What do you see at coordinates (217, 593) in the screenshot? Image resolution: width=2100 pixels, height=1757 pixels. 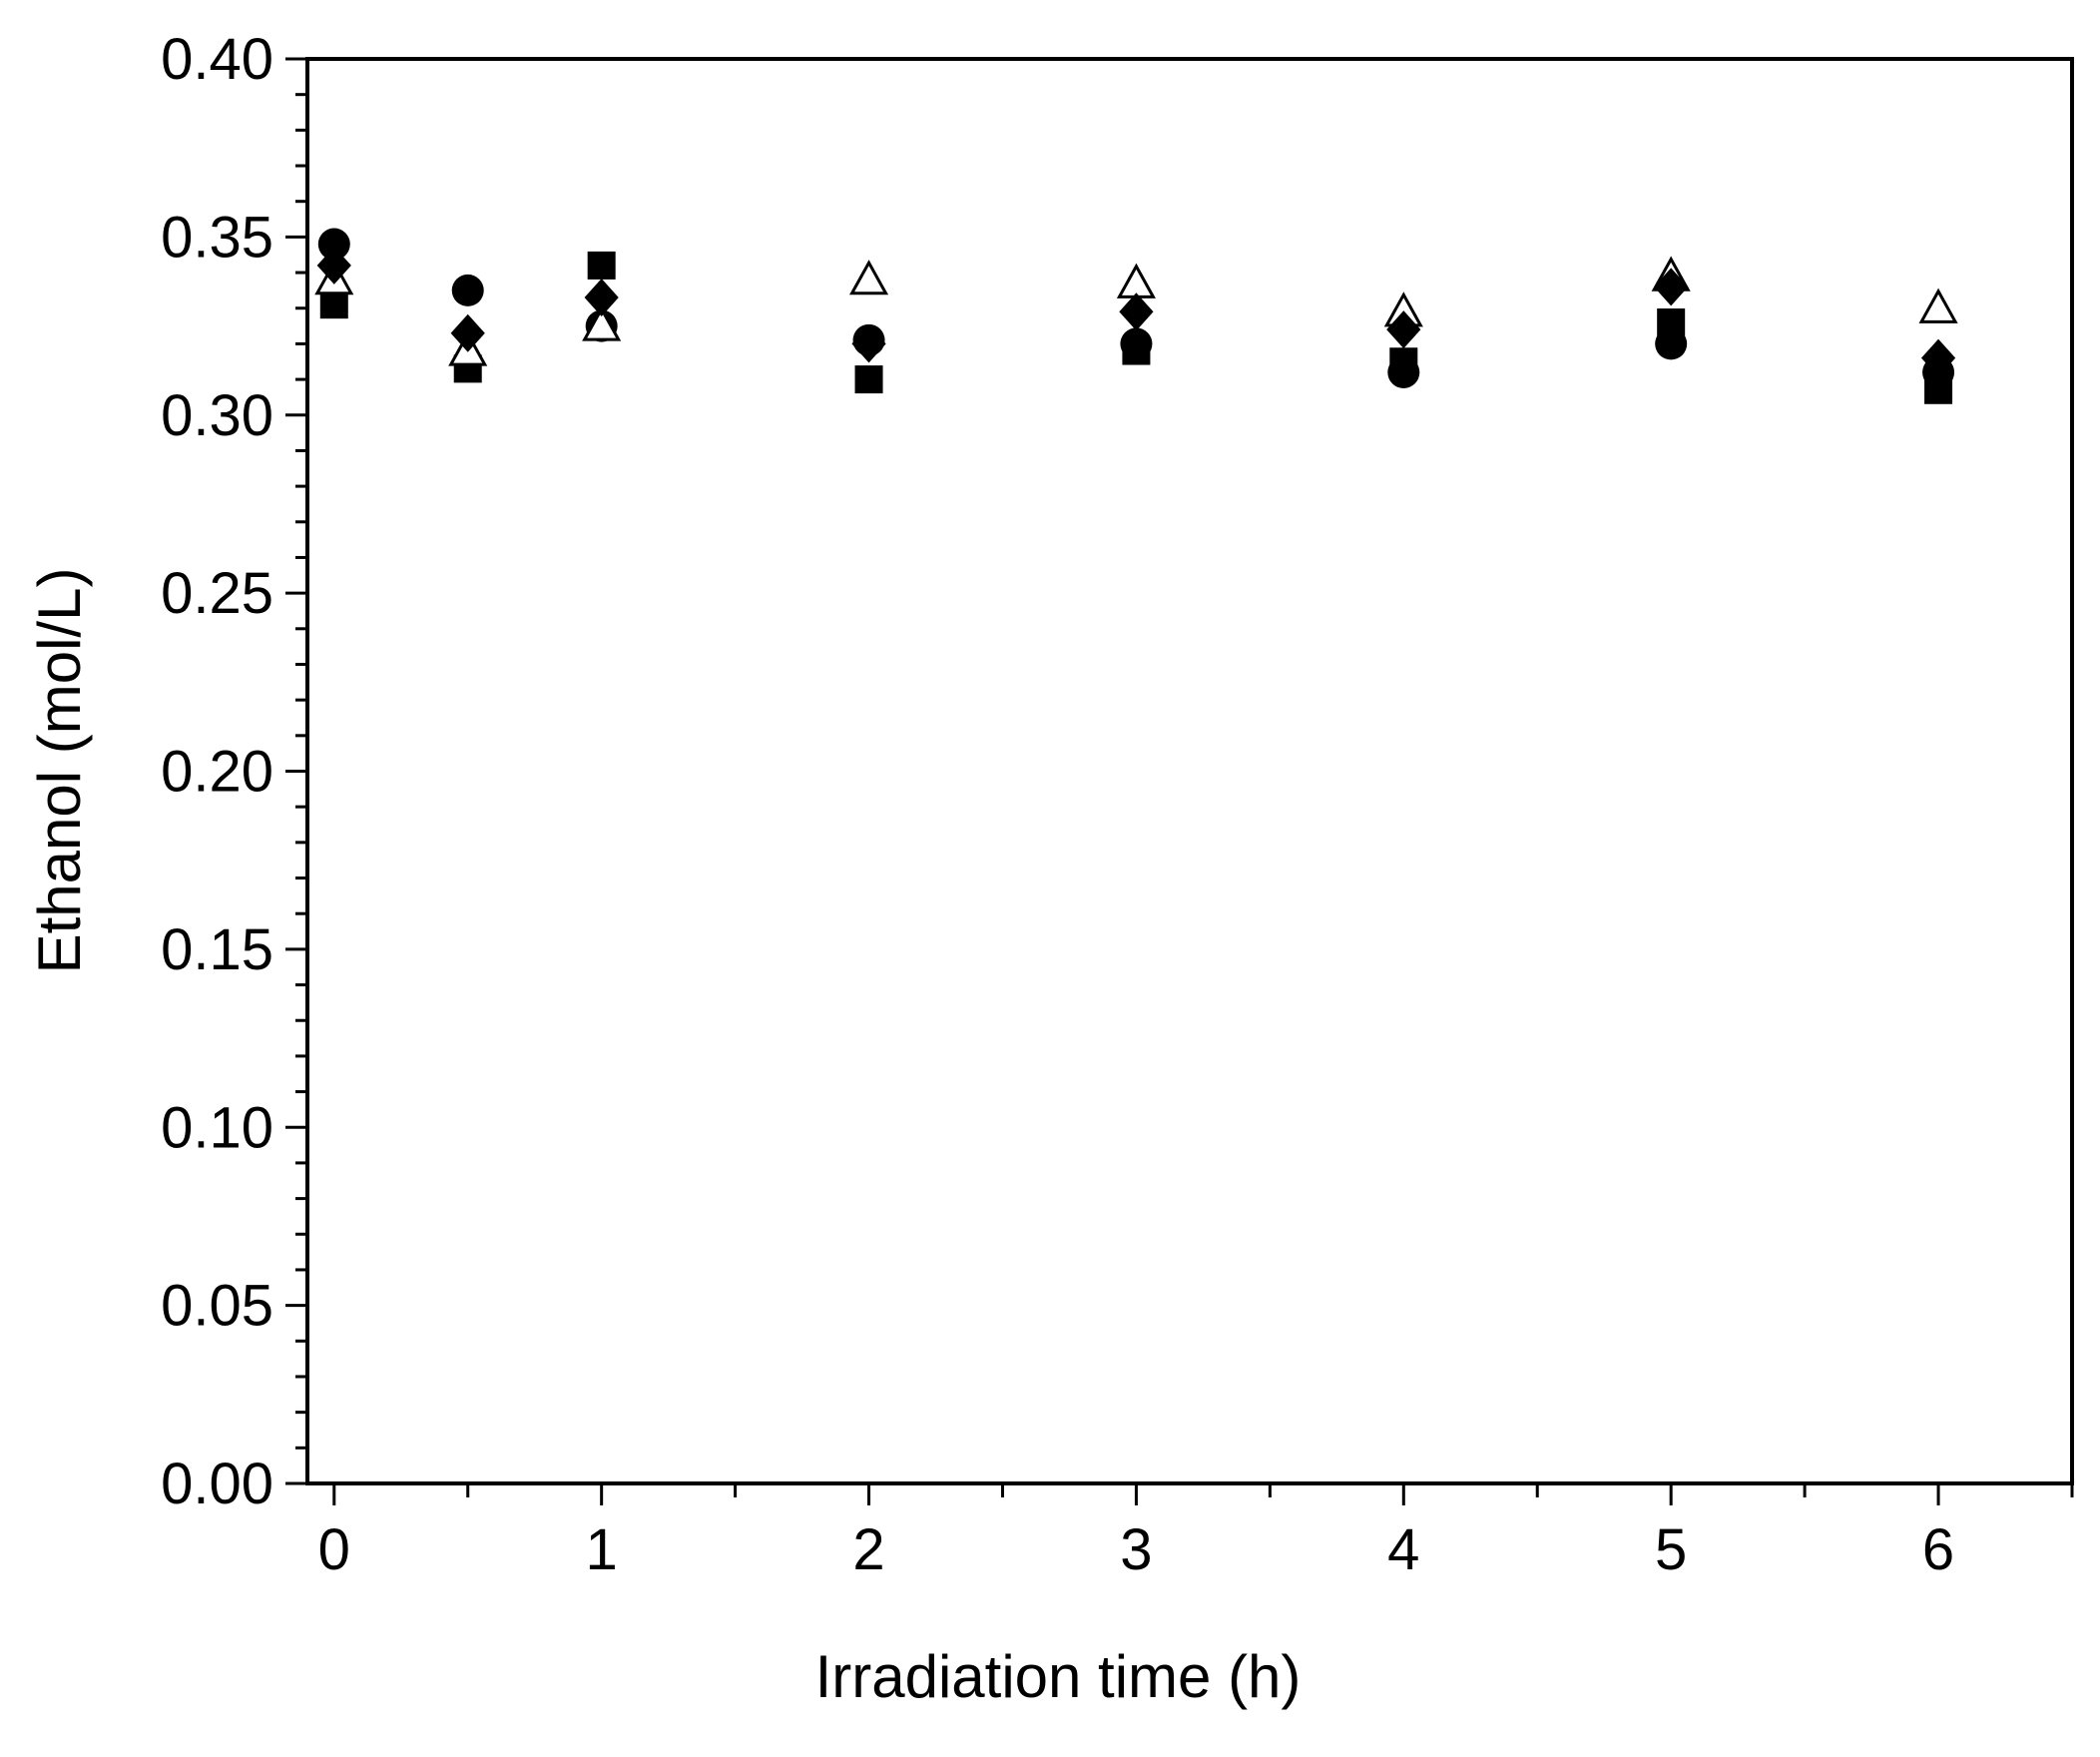 I see `y-tick-label: 0.25` at bounding box center [217, 593].